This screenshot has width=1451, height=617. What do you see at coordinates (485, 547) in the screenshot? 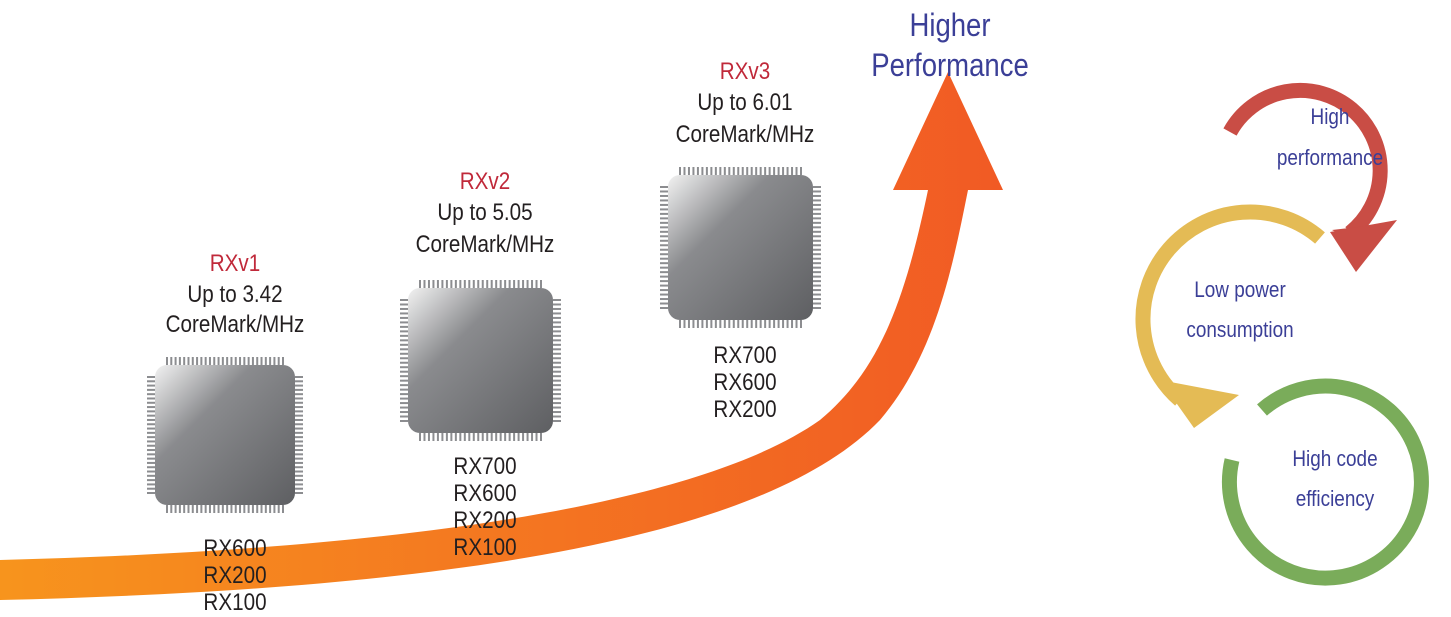
I see `gen2-series-4: RX100` at bounding box center [485, 547].